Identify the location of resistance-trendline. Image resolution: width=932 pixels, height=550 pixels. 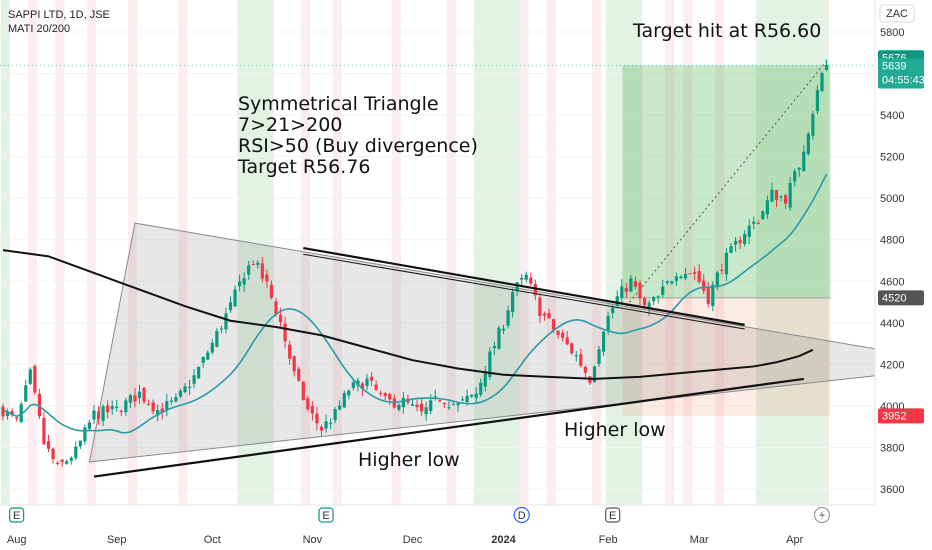
(524, 286).